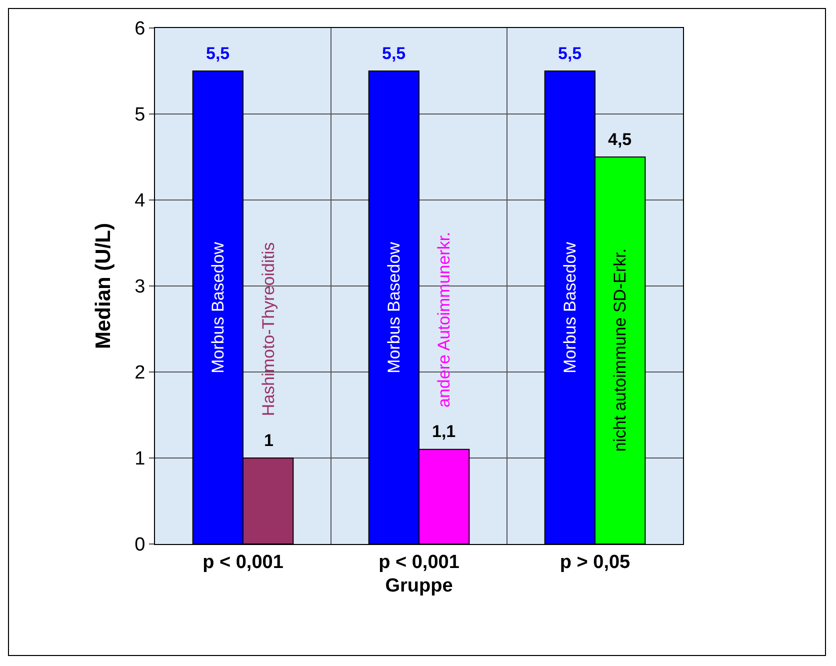 The height and width of the screenshot is (666, 836). Describe the element at coordinates (140, 373) in the screenshot. I see `y-tick-label: 2` at that location.